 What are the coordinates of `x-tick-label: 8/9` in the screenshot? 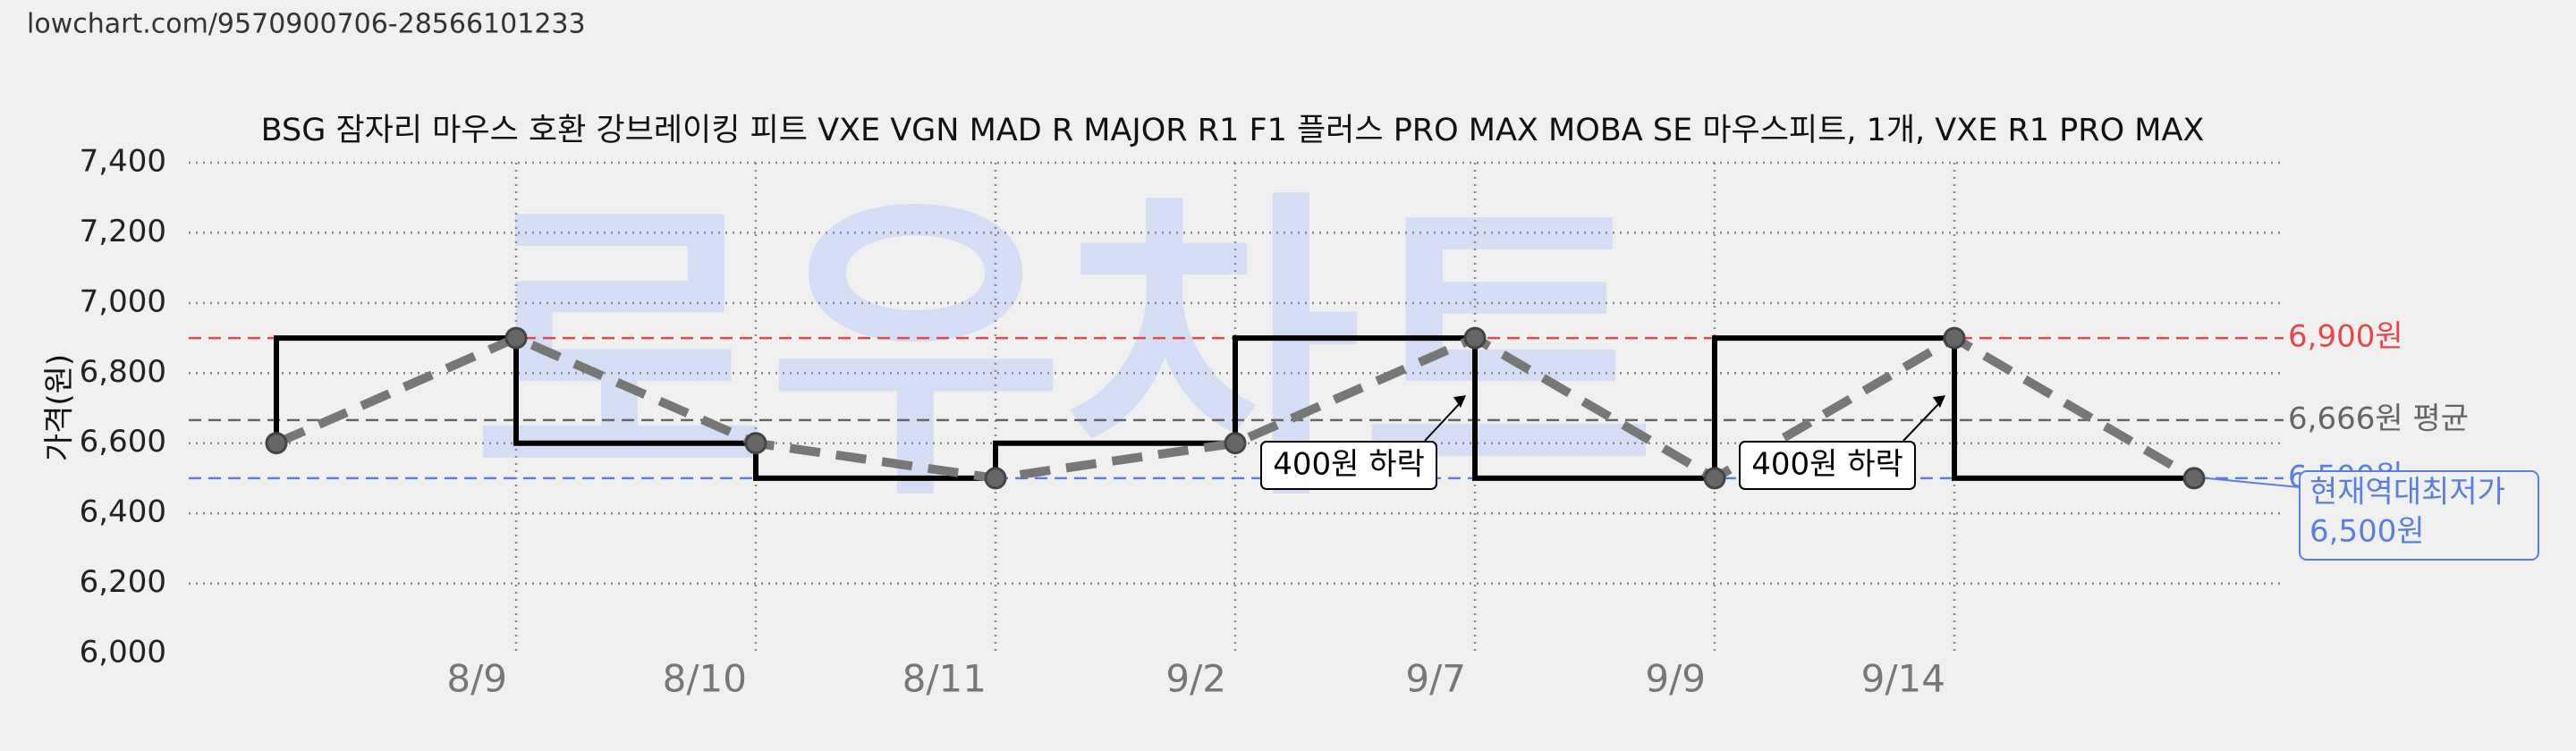 It's located at (476, 679).